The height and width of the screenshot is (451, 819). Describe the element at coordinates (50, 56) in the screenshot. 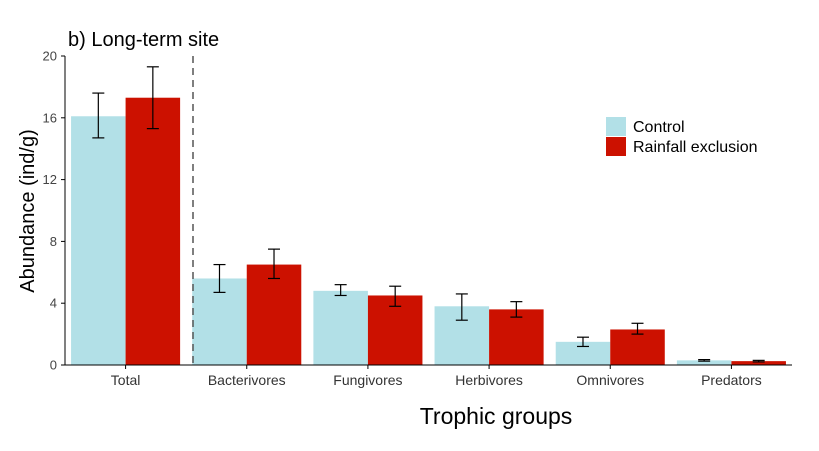

I see `y-tick-label: 20` at that location.